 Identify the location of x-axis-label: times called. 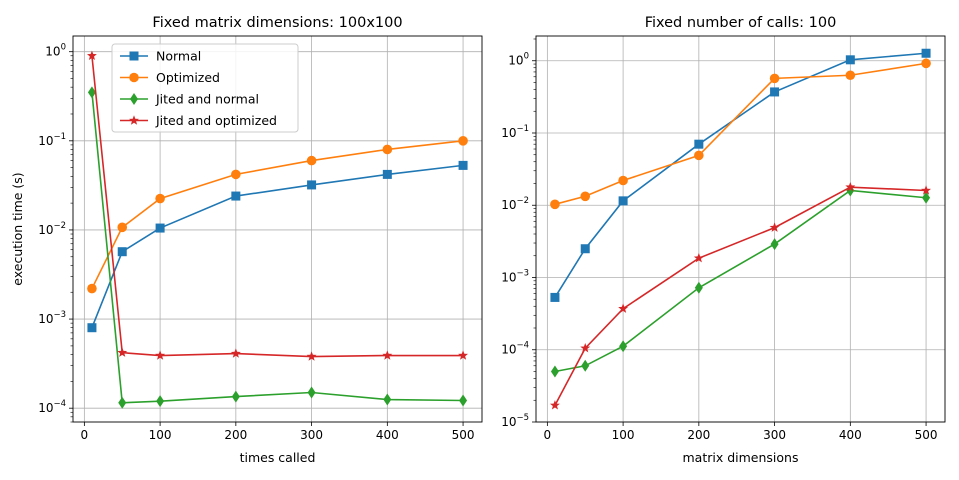
(278, 457).